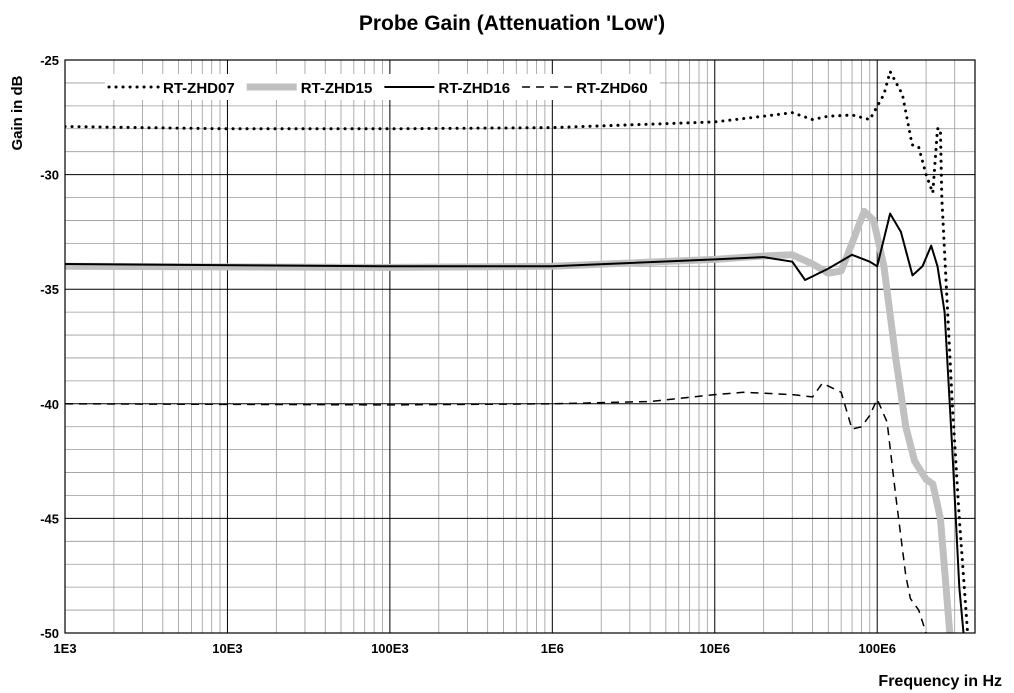  I want to click on chart-title: Probe Gain (Attenuation 'Low'), so click(512, 23).